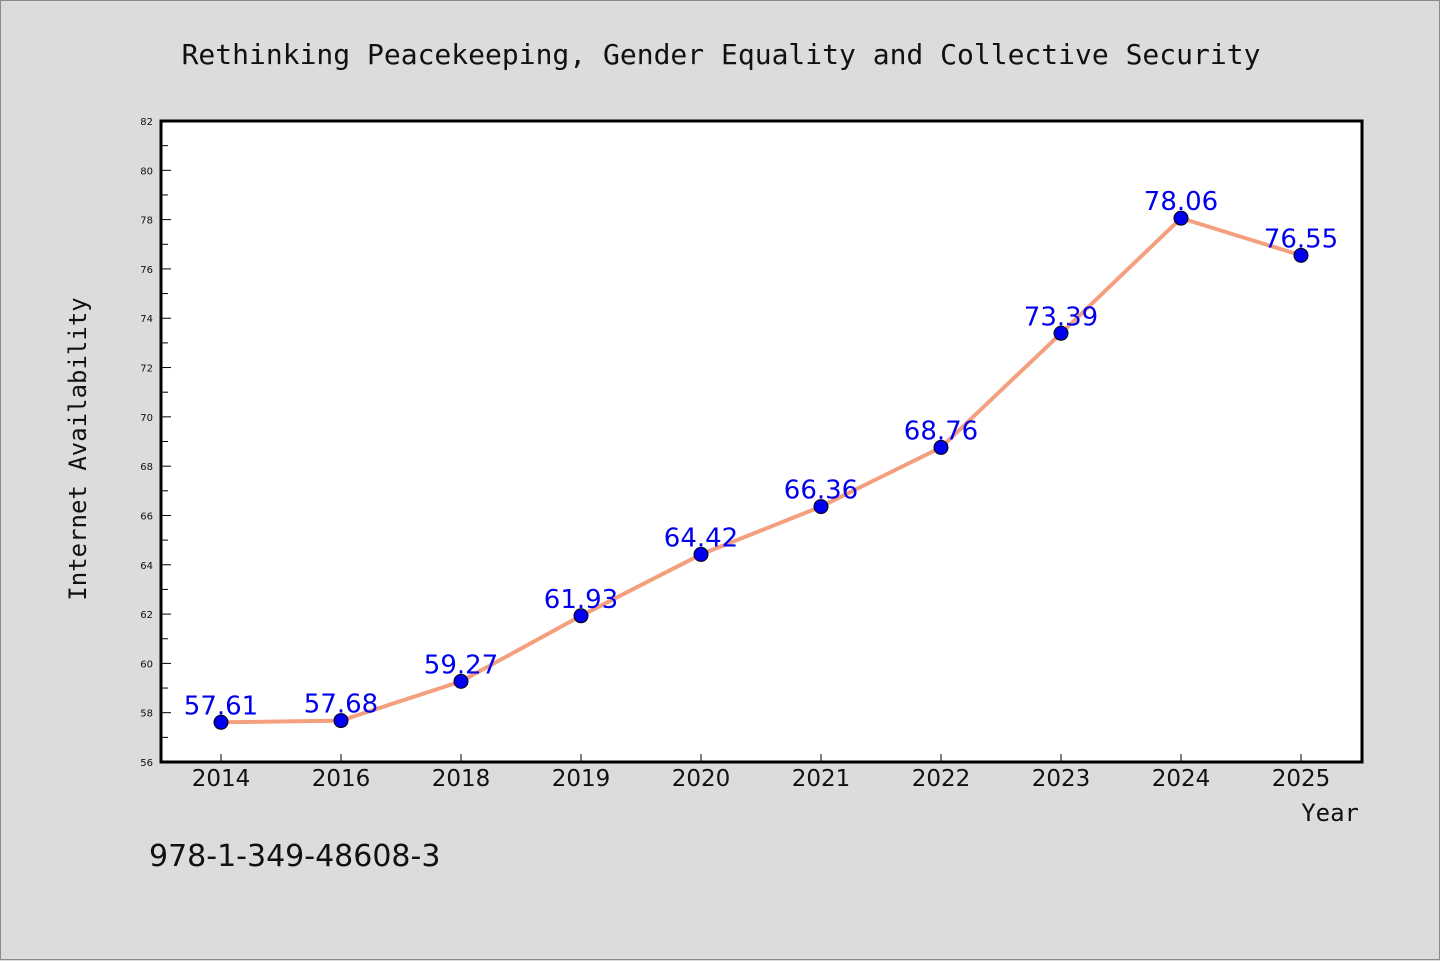 The image size is (1440, 961). What do you see at coordinates (941, 431) in the screenshot?
I see `data-label: 68.76` at bounding box center [941, 431].